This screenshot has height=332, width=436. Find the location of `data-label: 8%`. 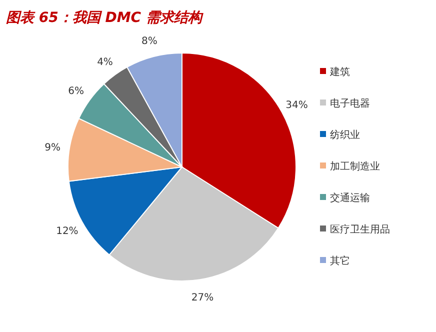

data-label: 8% is located at coordinates (149, 42).